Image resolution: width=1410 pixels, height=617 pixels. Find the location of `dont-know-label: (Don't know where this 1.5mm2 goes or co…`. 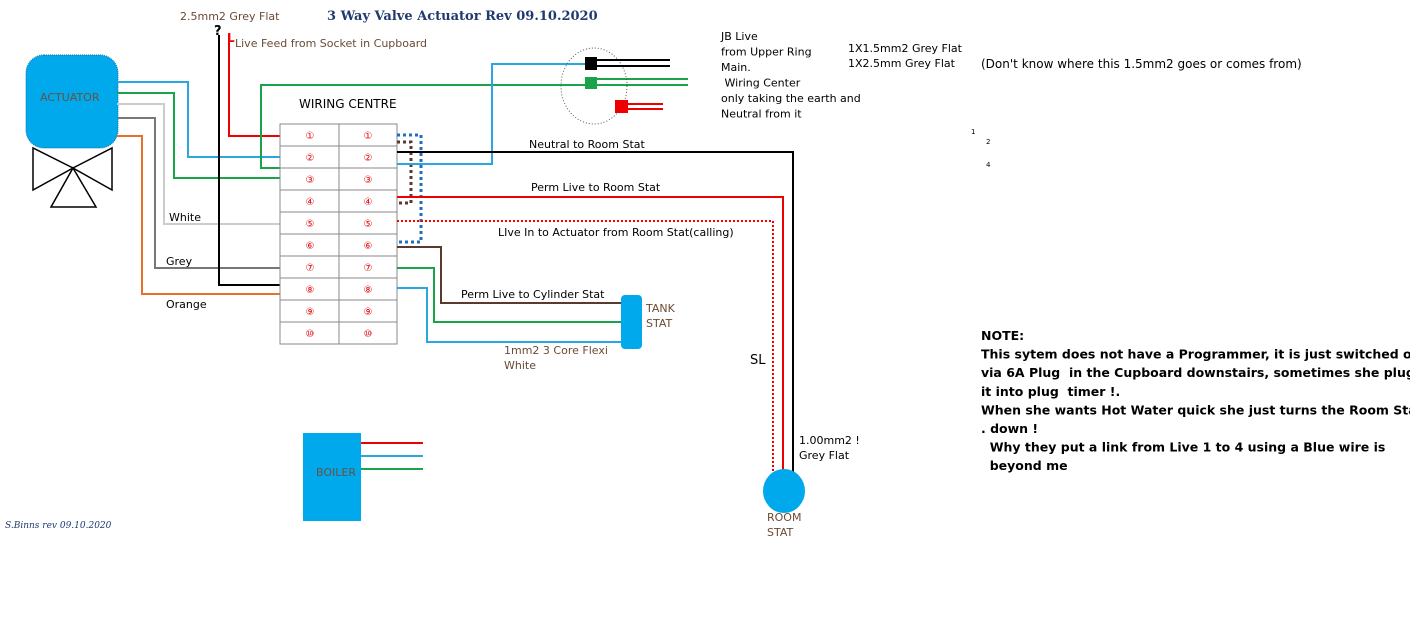

dont-know-label: (Don't know where this 1.5mm2 goes or co… is located at coordinates (1141, 64).